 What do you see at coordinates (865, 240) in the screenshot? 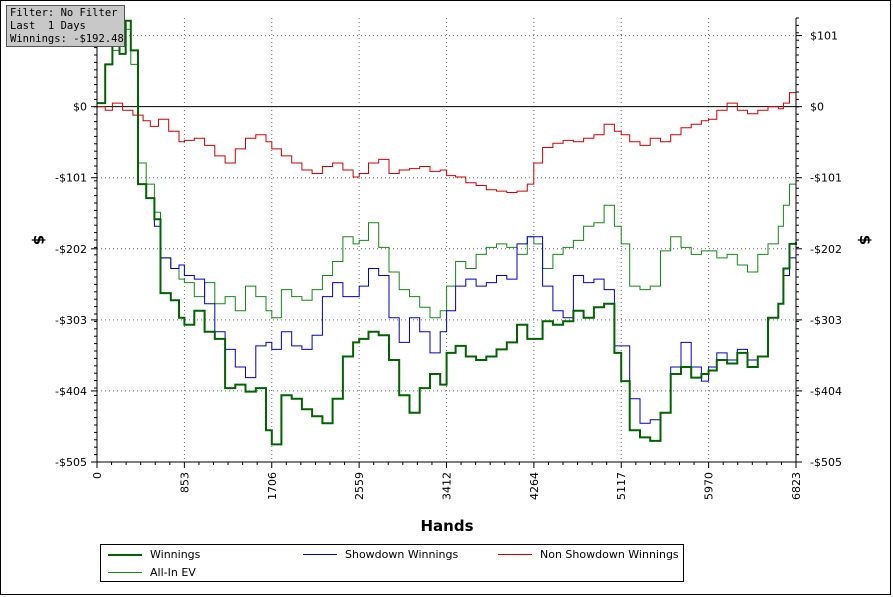
I see `y-axis-title-right: $` at bounding box center [865, 240].